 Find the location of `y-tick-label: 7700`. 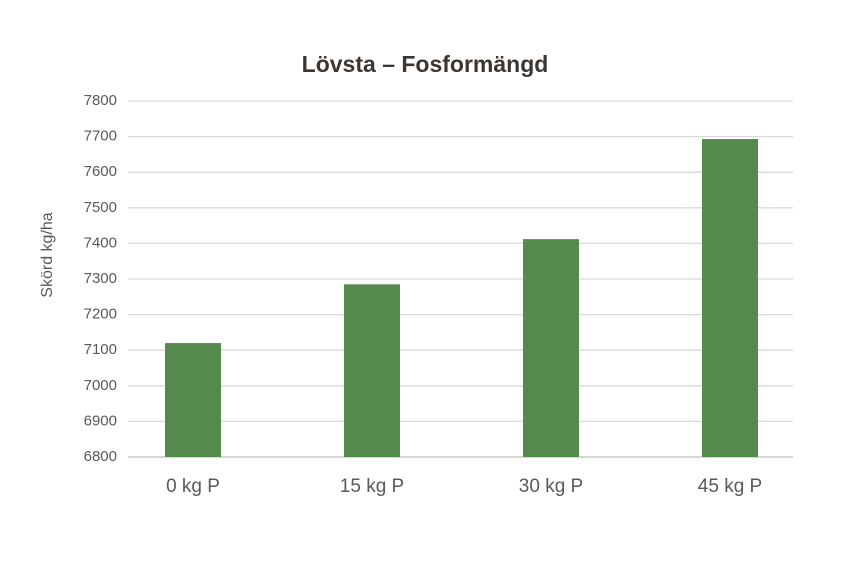

y-tick-label: 7700 is located at coordinates (100, 136).